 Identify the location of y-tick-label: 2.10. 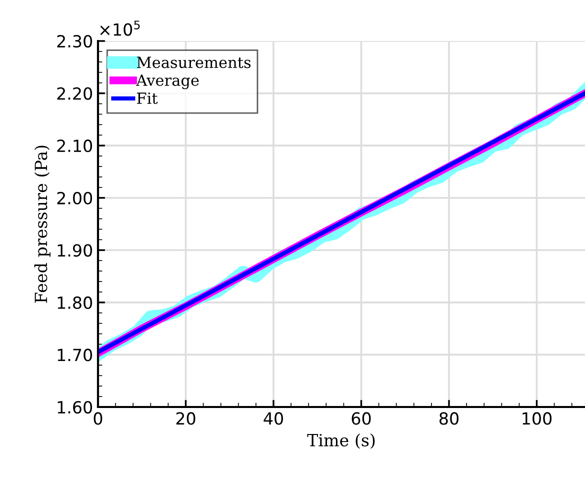
(74, 146).